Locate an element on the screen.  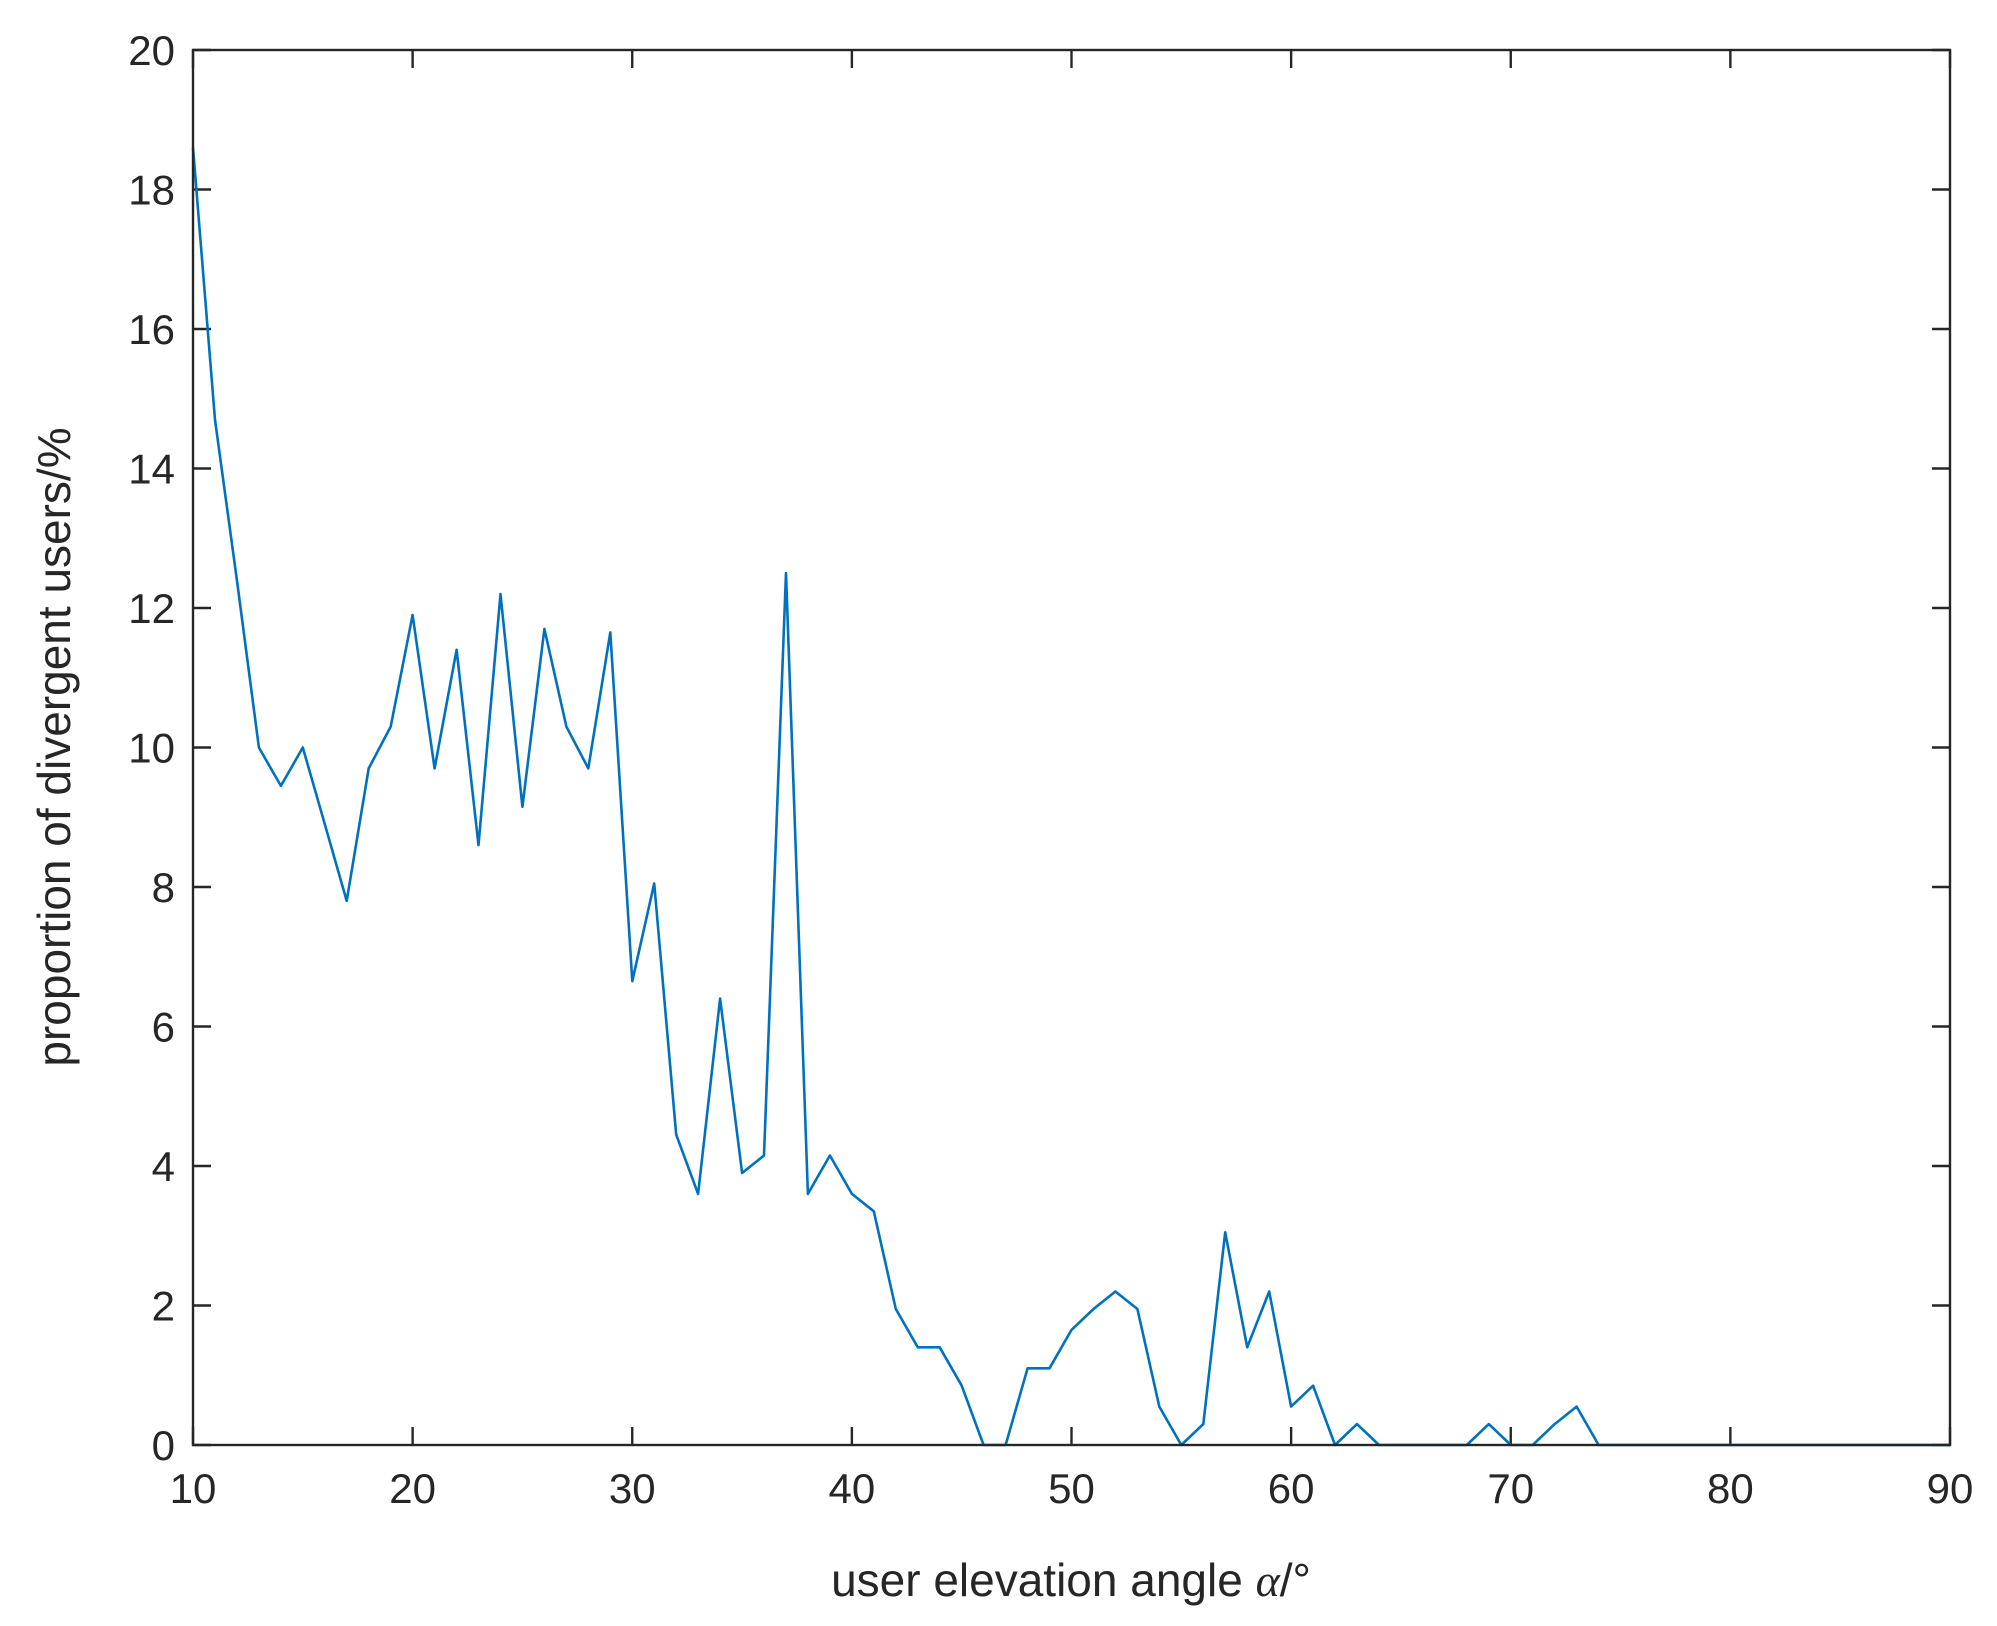
x-tick-label: 50 is located at coordinates (1071, 1488).